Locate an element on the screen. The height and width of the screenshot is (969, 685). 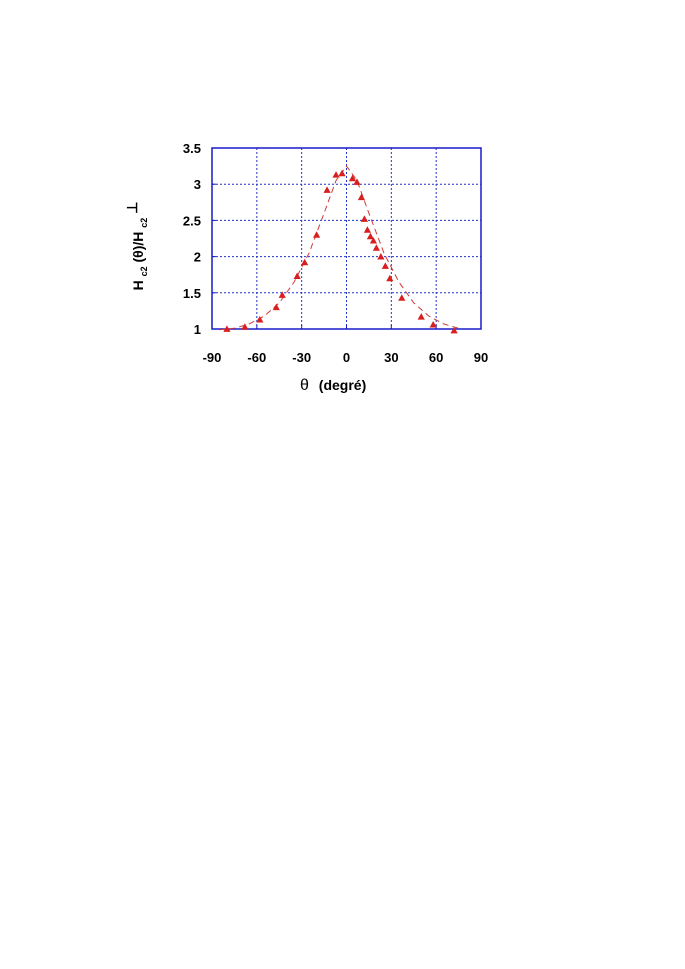
y-axis-label: H c2 (θ)/H c2 ⊥ is located at coordinates (137, 246).